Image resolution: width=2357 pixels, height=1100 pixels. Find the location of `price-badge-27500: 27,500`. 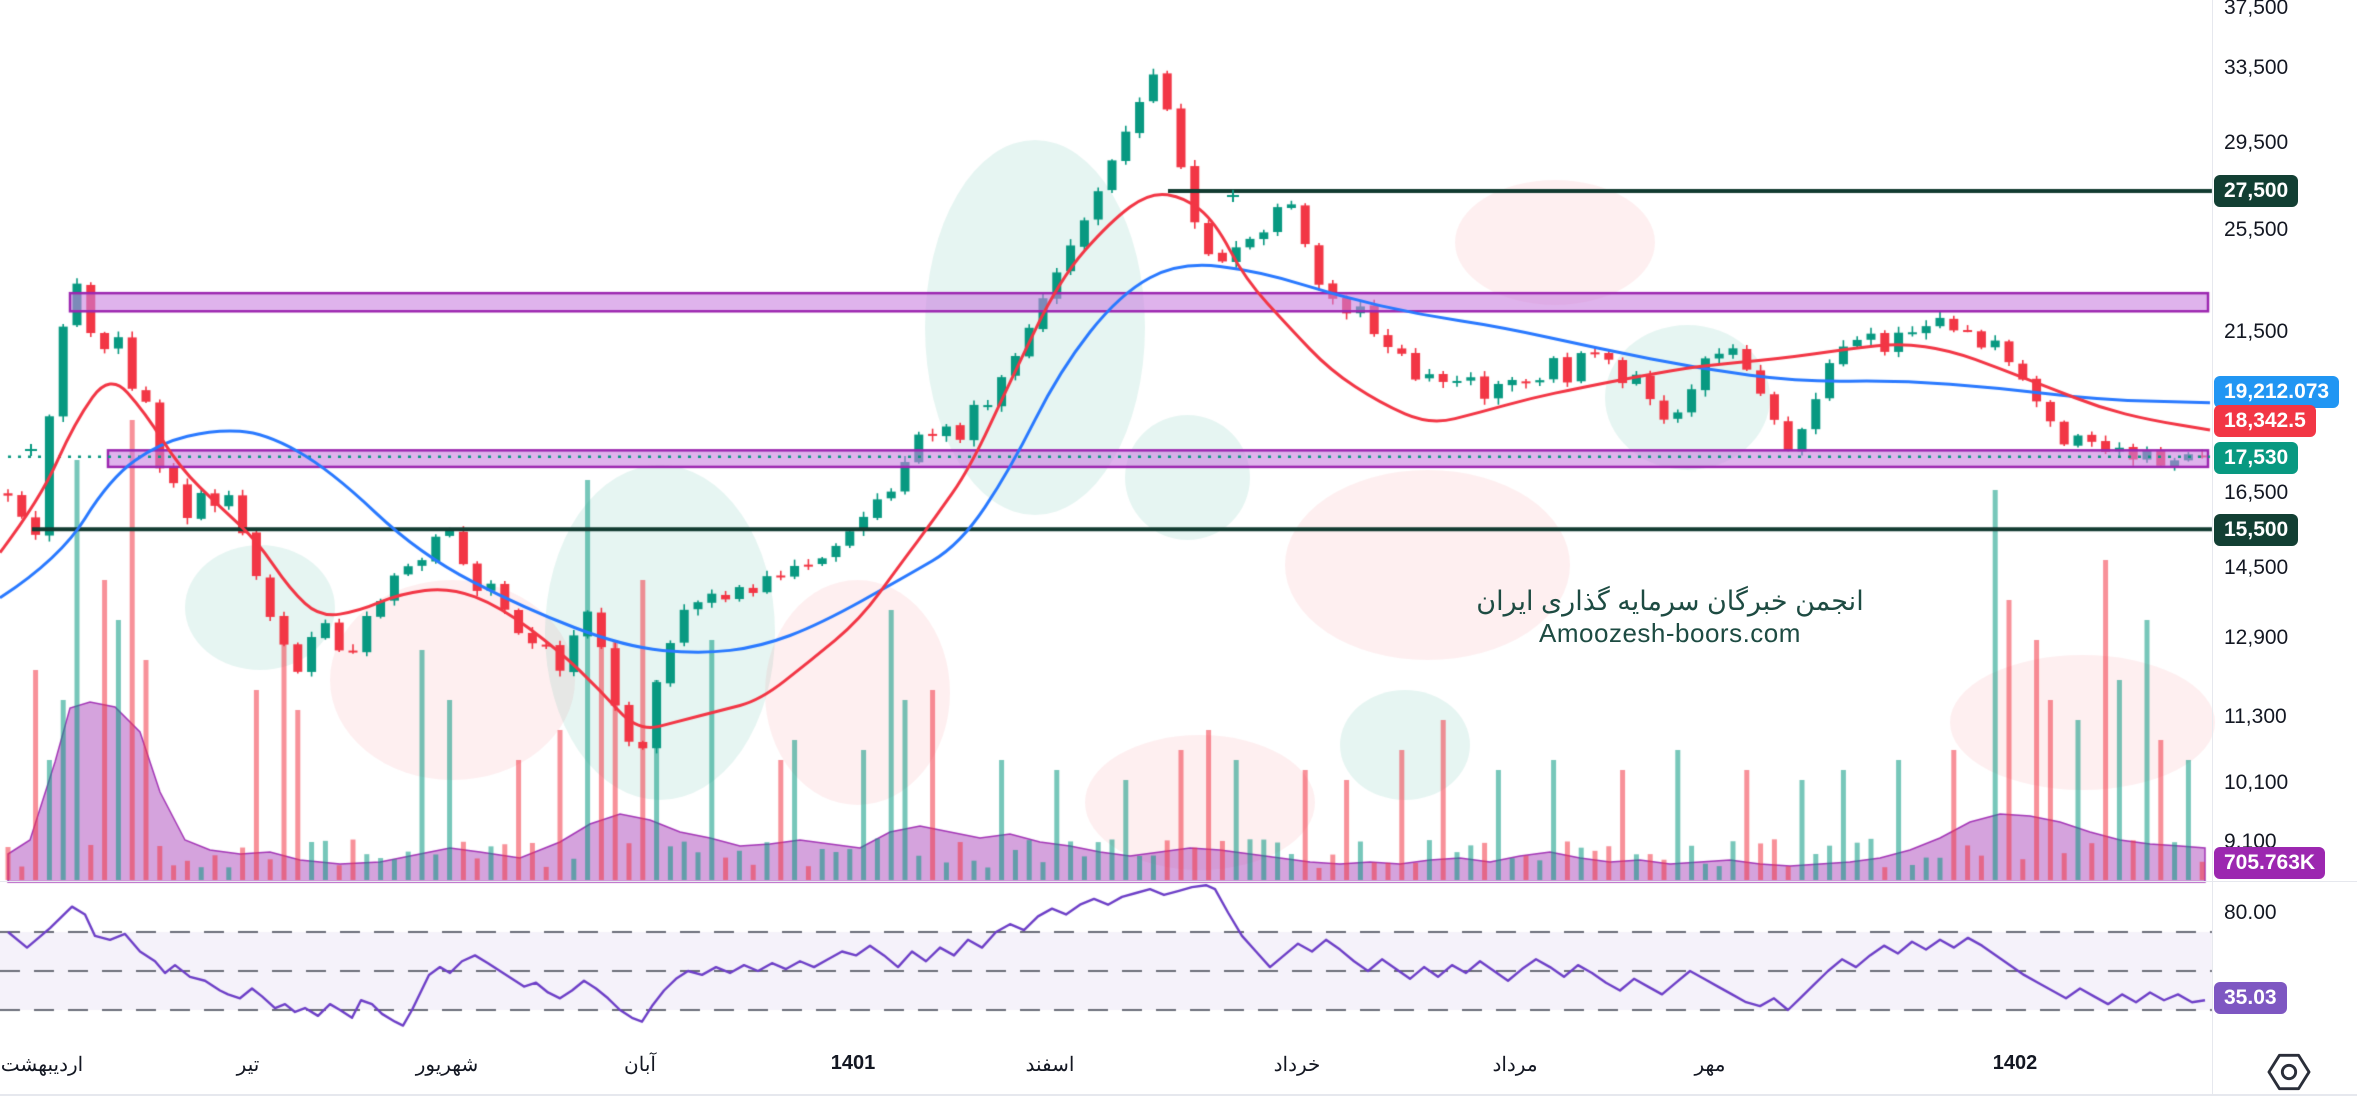

price-badge-27500: 27,500 is located at coordinates (2256, 191).